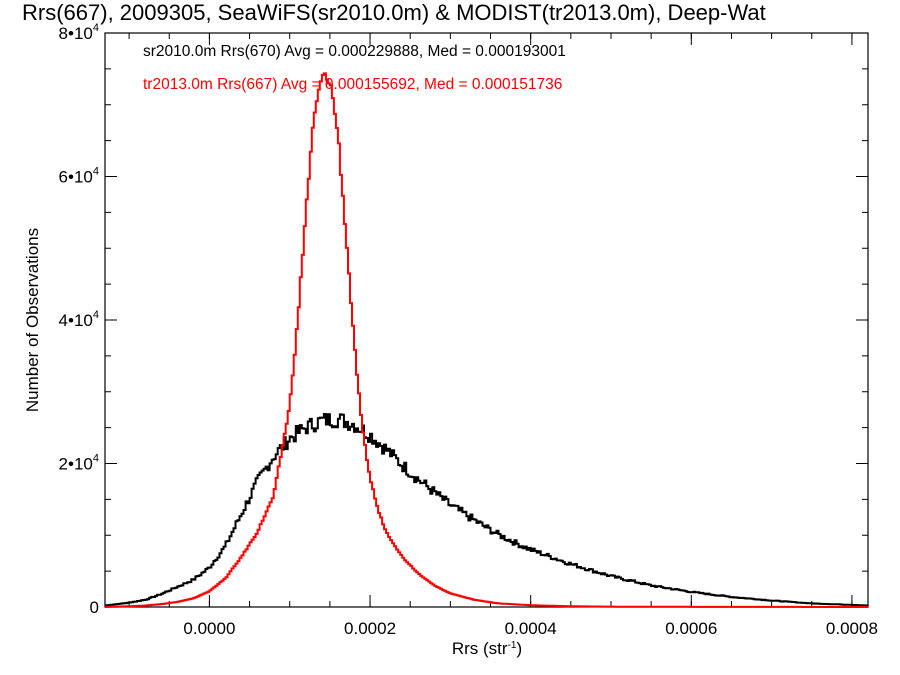 The width and height of the screenshot is (900, 675). What do you see at coordinates (691, 628) in the screenshot?
I see `x-tick-label: 0.0006` at bounding box center [691, 628].